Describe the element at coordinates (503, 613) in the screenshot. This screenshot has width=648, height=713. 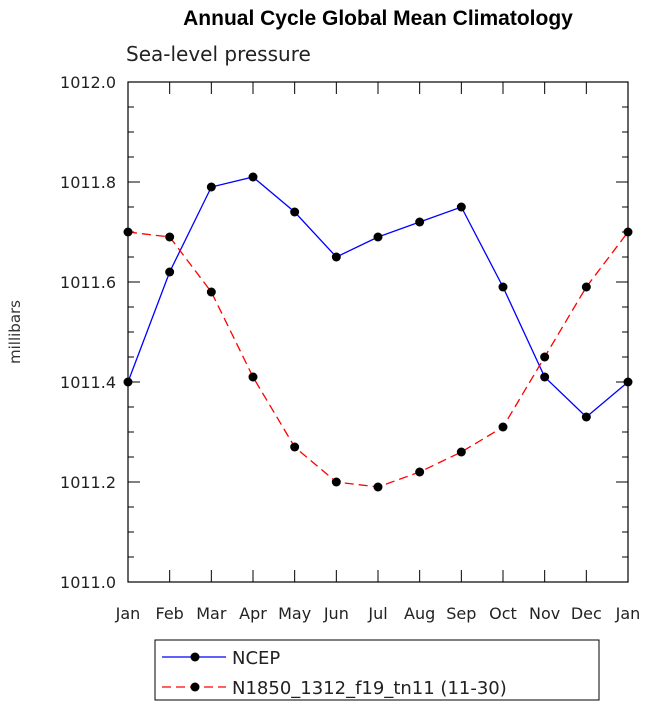
I see `x-tick-label: Oct` at that location.